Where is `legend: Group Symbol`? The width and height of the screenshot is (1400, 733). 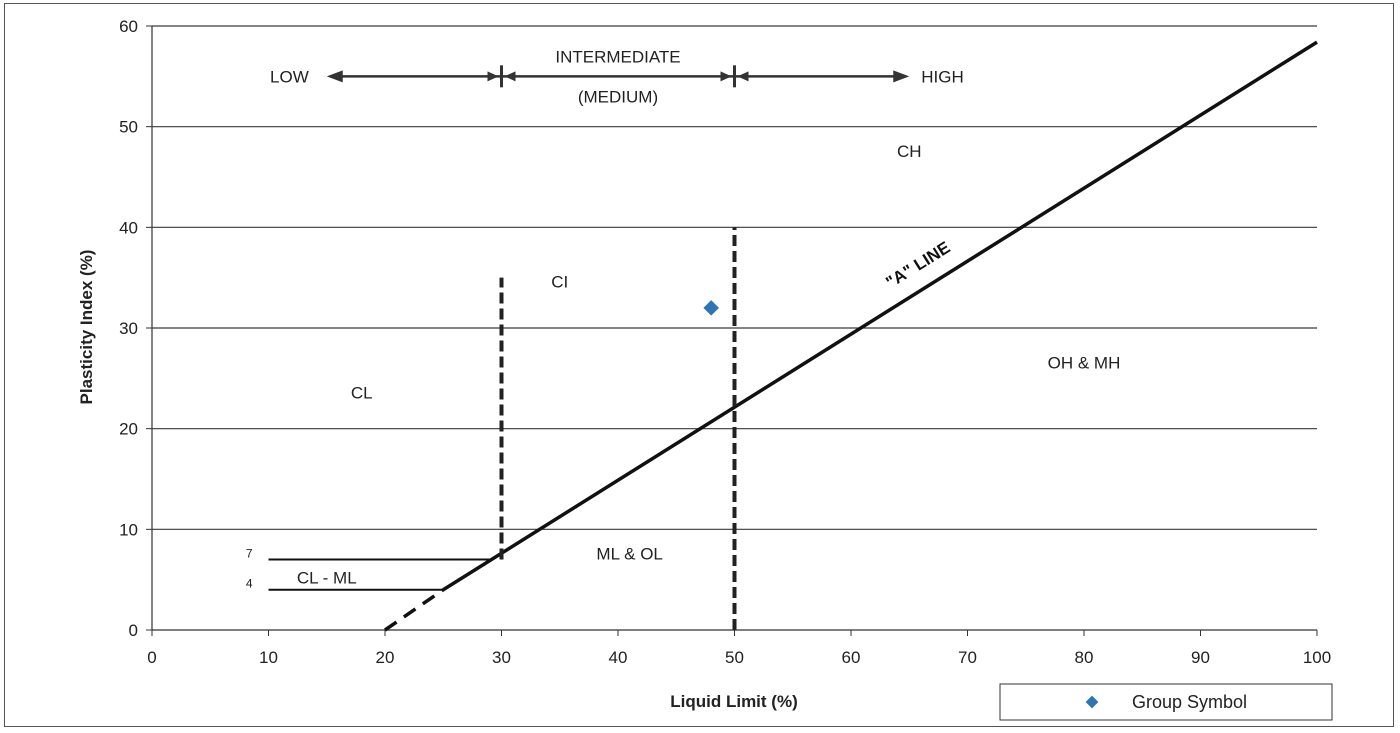 legend: Group Symbol is located at coordinates (1166, 702).